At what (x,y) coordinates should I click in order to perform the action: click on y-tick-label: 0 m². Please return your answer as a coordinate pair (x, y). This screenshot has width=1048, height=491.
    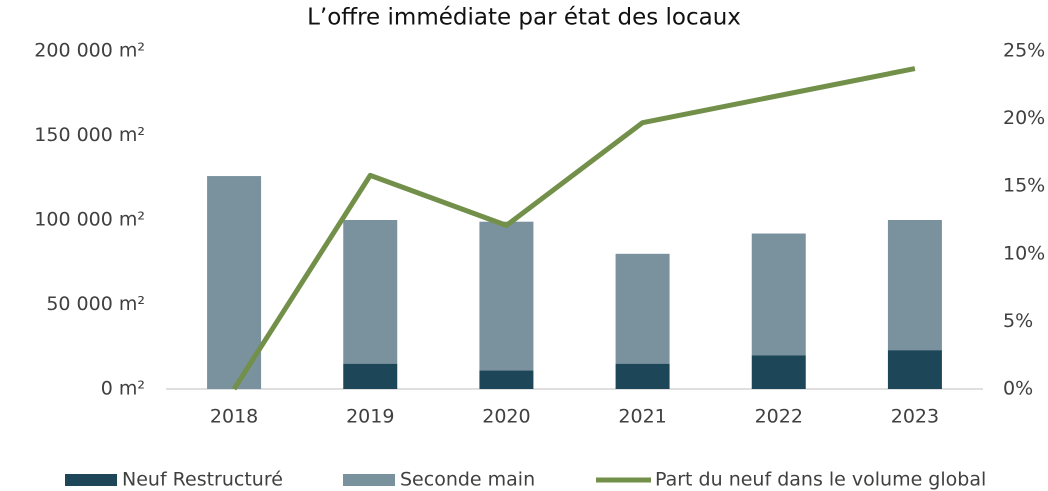
    Looking at the image, I should click on (123, 389).